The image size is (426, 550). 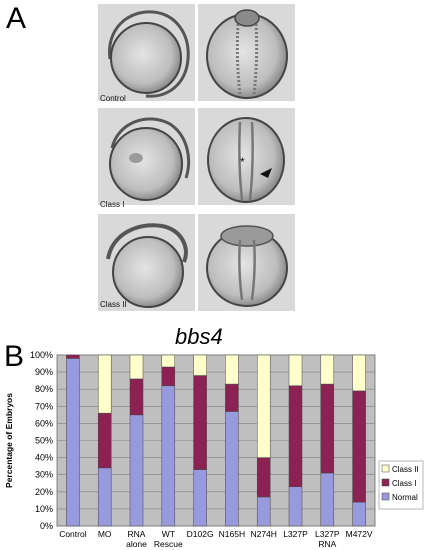 What do you see at coordinates (9, 440) in the screenshot?
I see `y-axis-label: Percentage of Embryos` at bounding box center [9, 440].